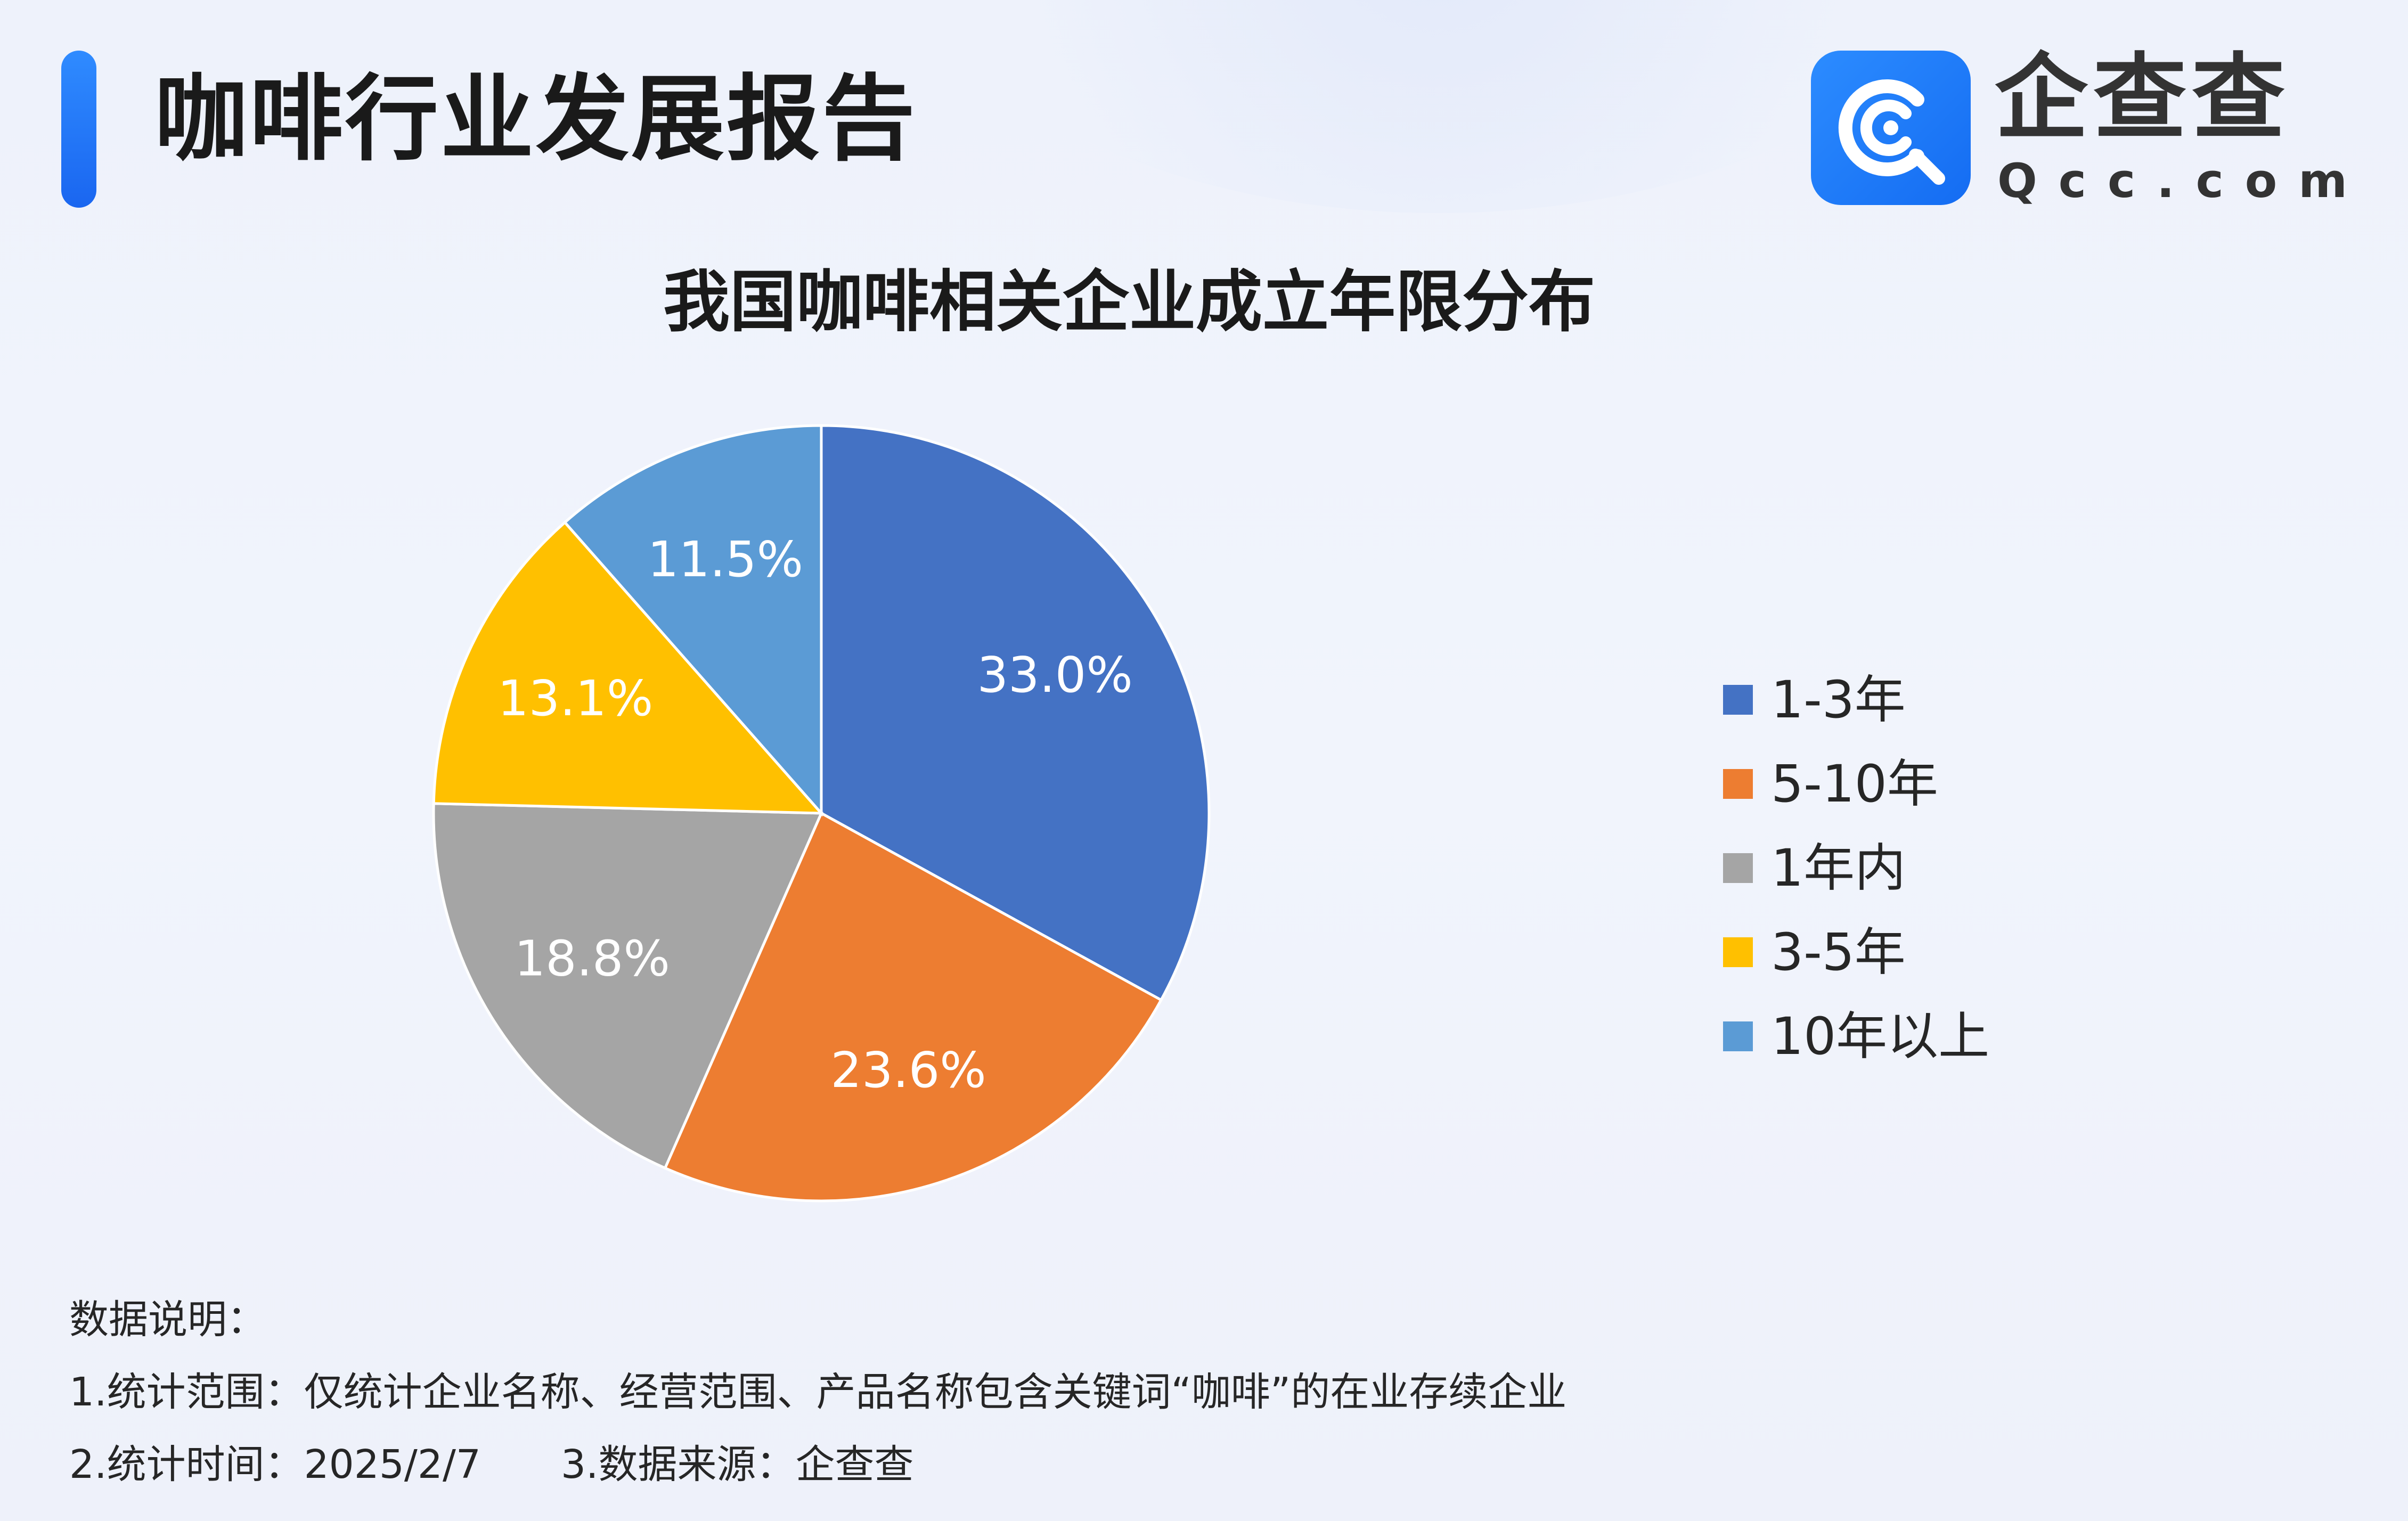 This screenshot has width=2408, height=1521. What do you see at coordinates (1839, 952) in the screenshot?
I see `legend-label: 3-5年` at bounding box center [1839, 952].